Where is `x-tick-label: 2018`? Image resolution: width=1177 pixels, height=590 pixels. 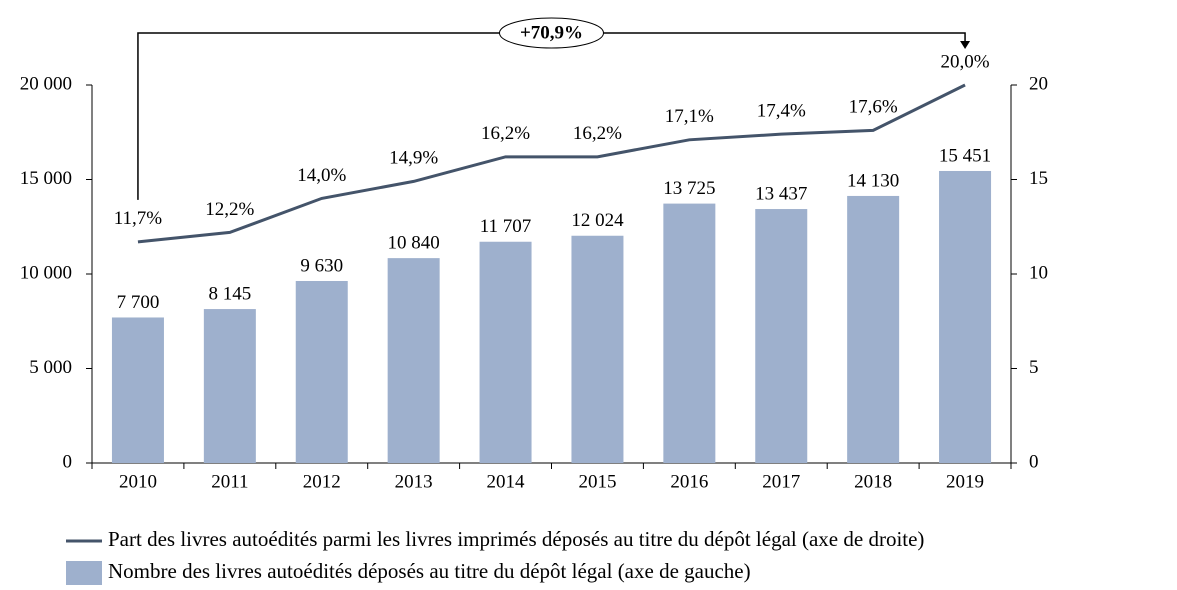 x-tick-label: 2018 is located at coordinates (873, 481).